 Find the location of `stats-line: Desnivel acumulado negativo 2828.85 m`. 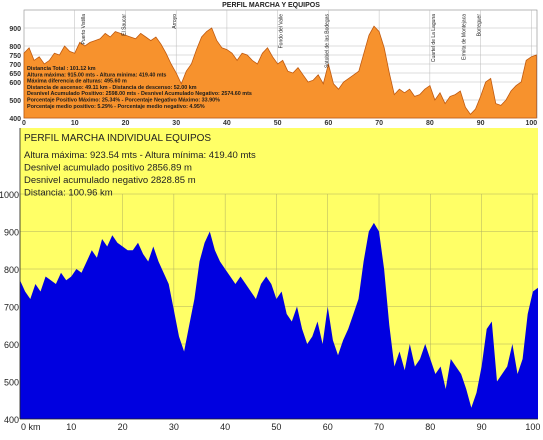

stats-line: Desnivel acumulado negativo 2828.85 m is located at coordinates (110, 180).